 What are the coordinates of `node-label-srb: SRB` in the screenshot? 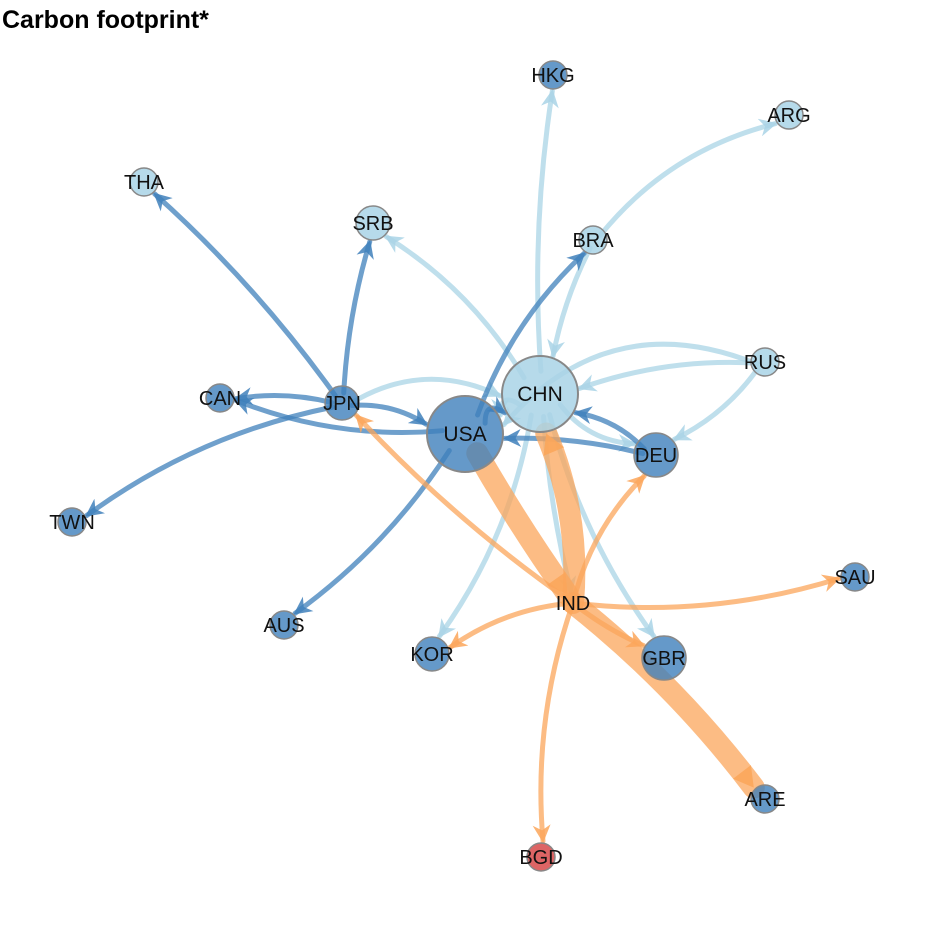 It's located at (372, 224).